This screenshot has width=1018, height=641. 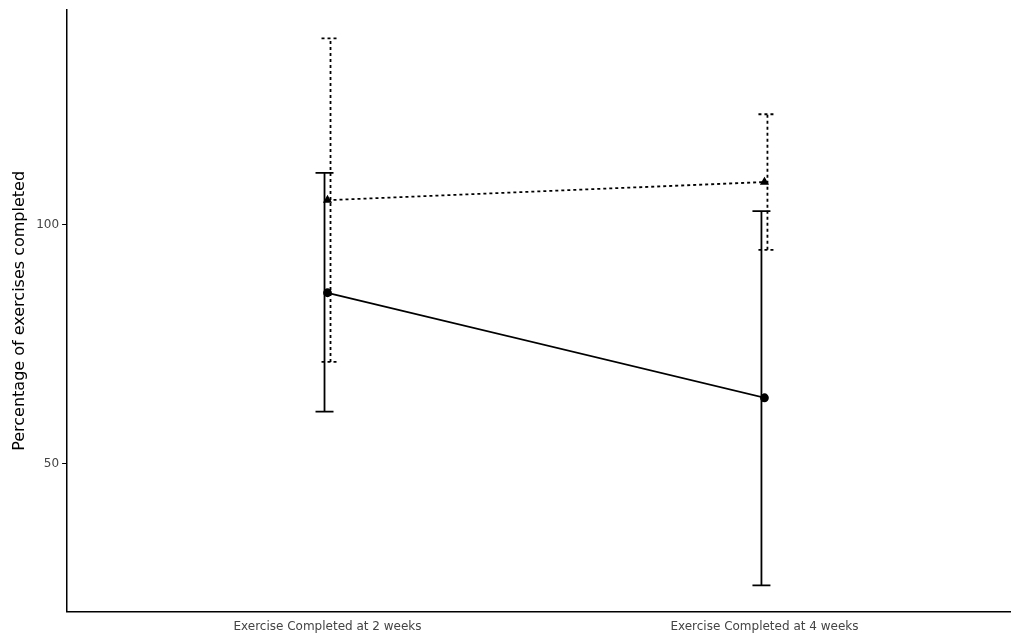 I want to click on y-tick-label: 50, so click(x=51, y=462).